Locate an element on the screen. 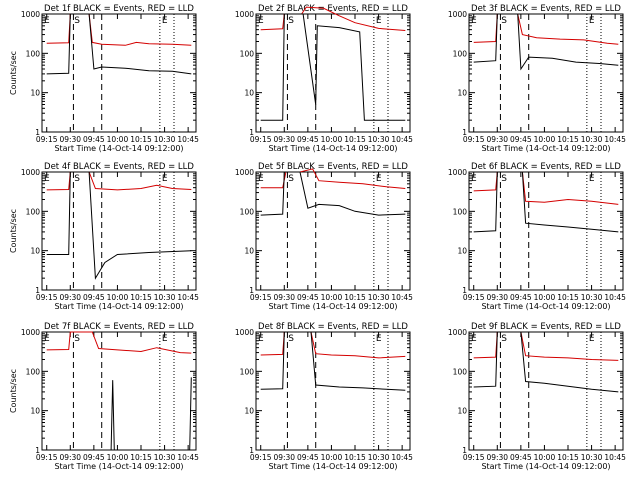  panel-title: Det 4f BLACK = Events, RED = LLD is located at coordinates (119, 167).